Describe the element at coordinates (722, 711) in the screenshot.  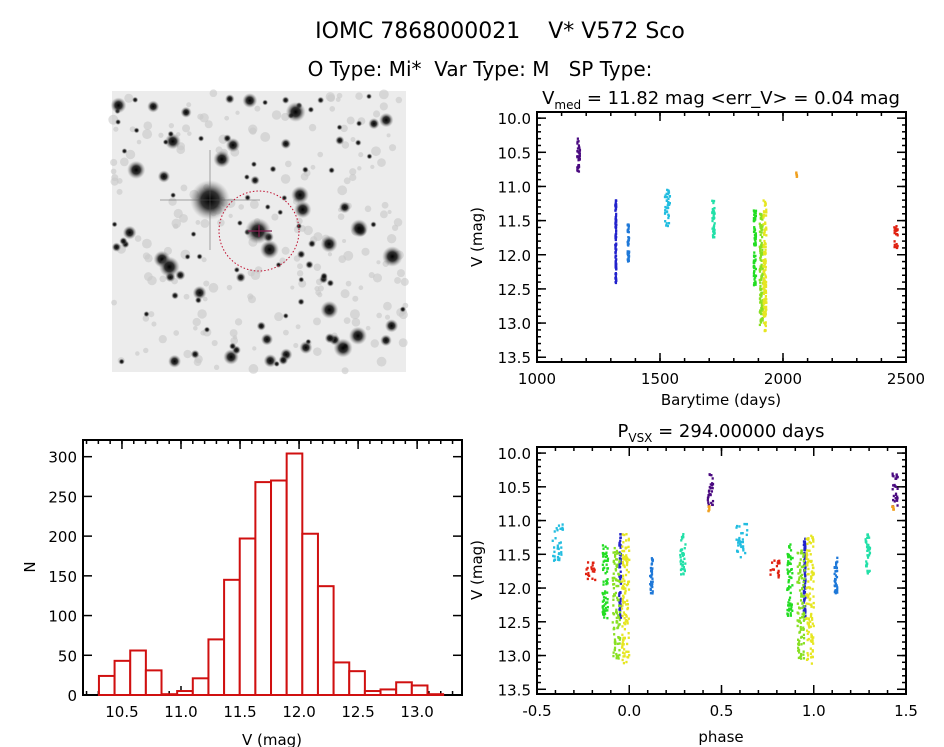
I see `x-tick-label: 0.5` at that location.